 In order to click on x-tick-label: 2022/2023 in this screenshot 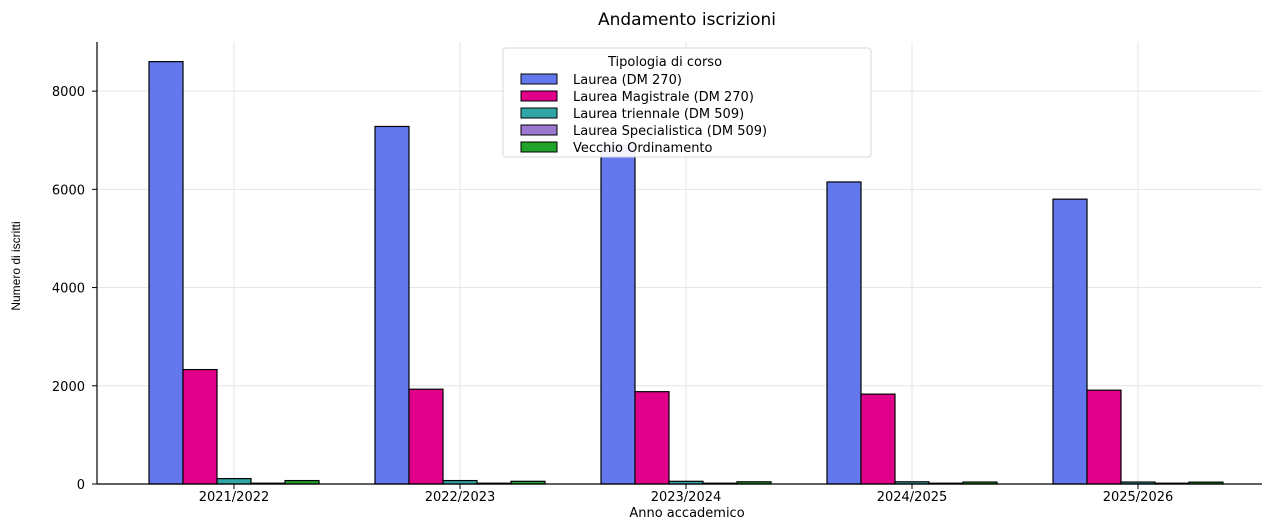, I will do `click(460, 497)`.